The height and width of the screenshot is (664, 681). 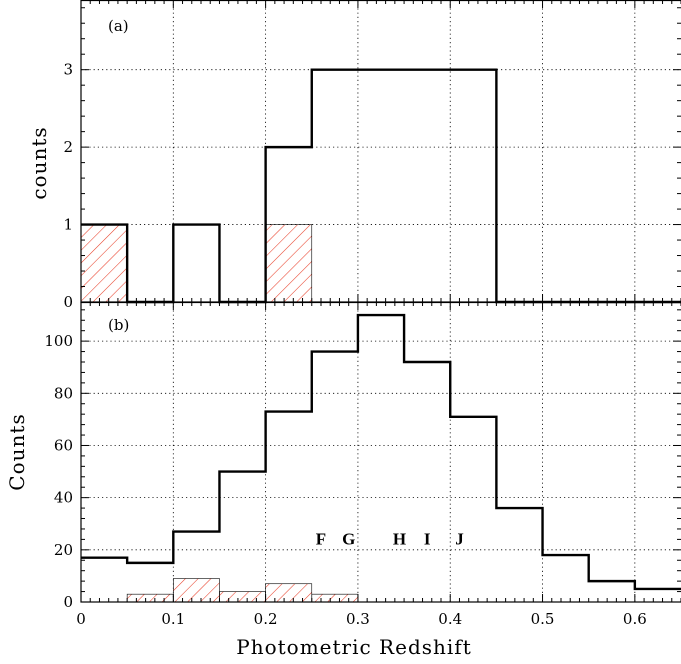 What do you see at coordinates (450, 619) in the screenshot?
I see `x-tick-label: 0.4` at bounding box center [450, 619].